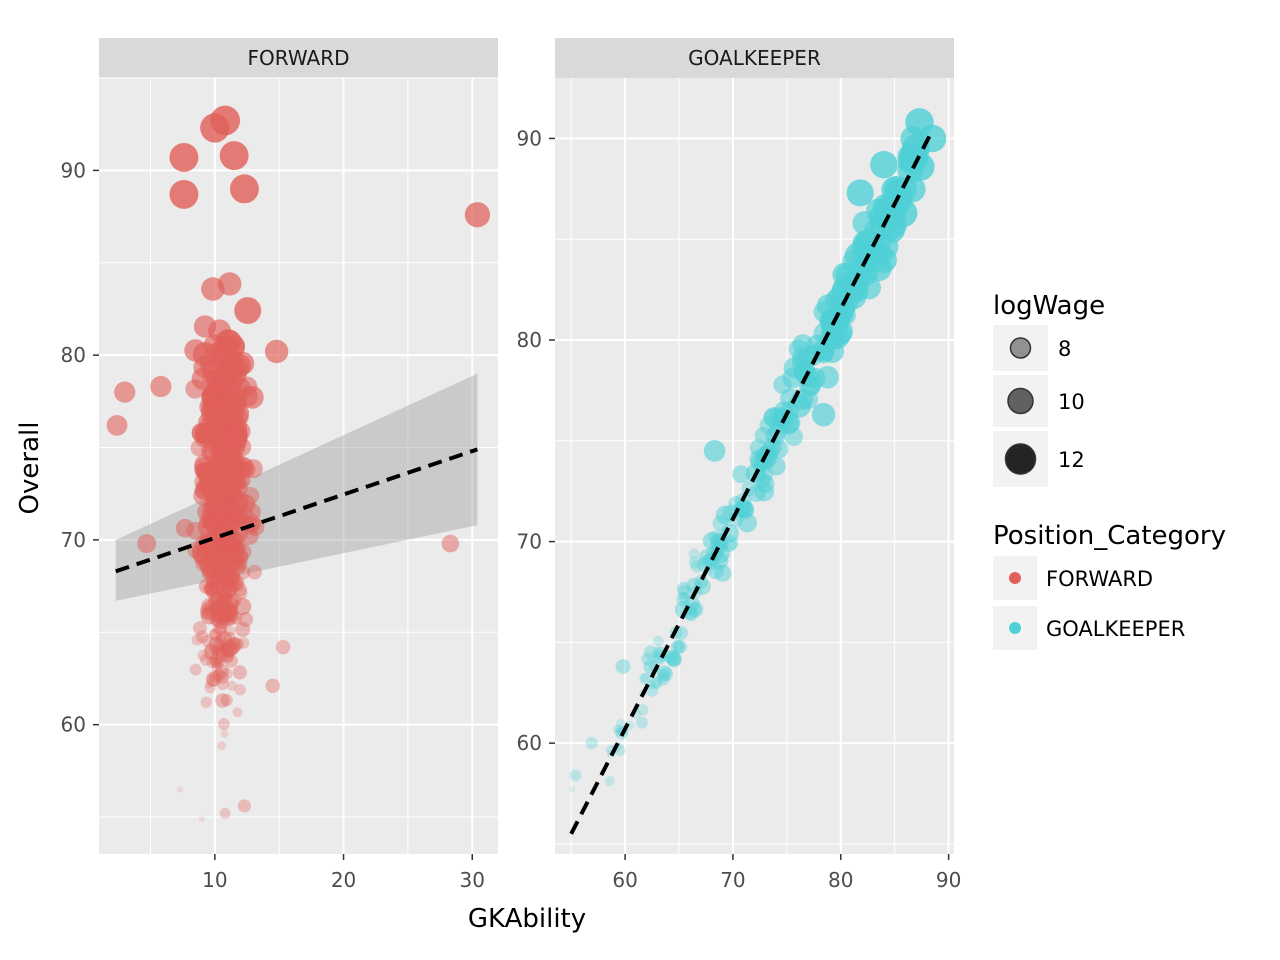 The height and width of the screenshot is (960, 1280). Describe the element at coordinates (80, 447) in the screenshot. I see `y-axis-ticks: 60 70 80 90` at that location.